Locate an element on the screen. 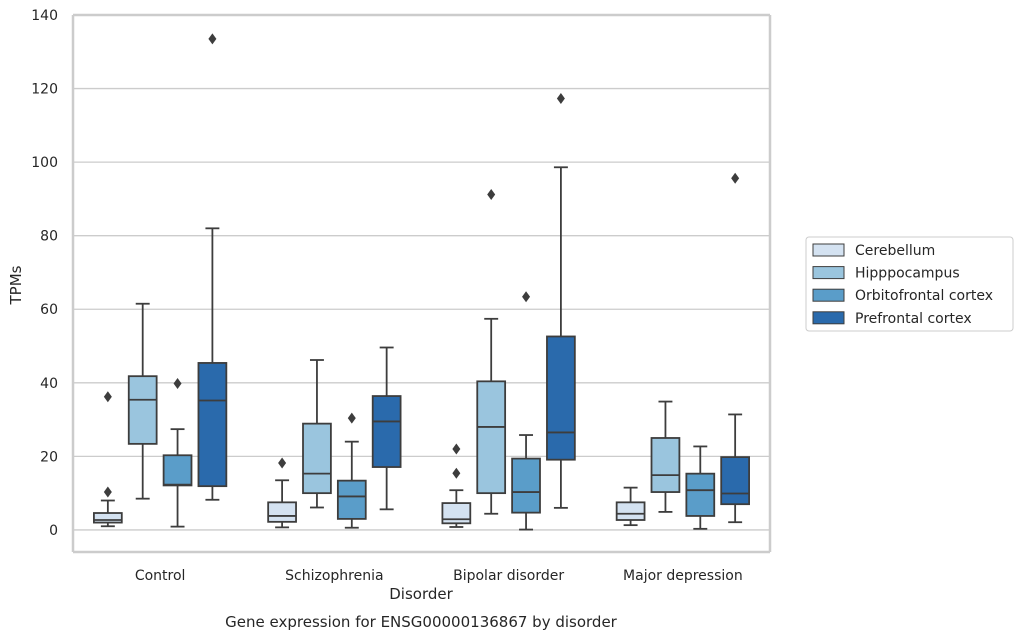 This screenshot has height=639, width=1023. legend-label: Cerebellum is located at coordinates (895, 251).